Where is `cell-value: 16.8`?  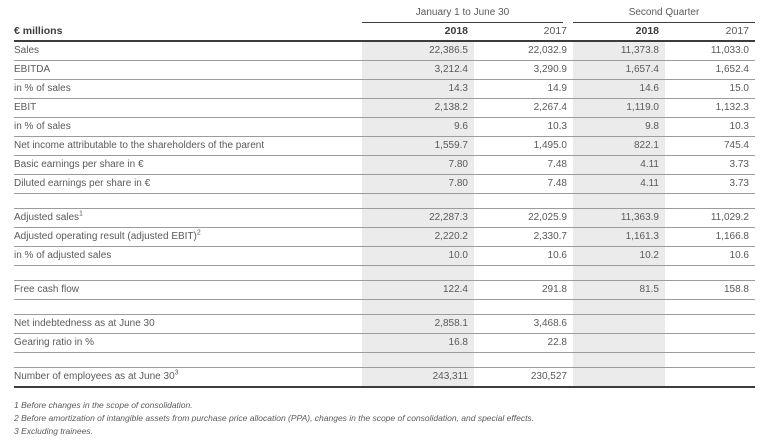
cell-value: 16.8 is located at coordinates (418, 343).